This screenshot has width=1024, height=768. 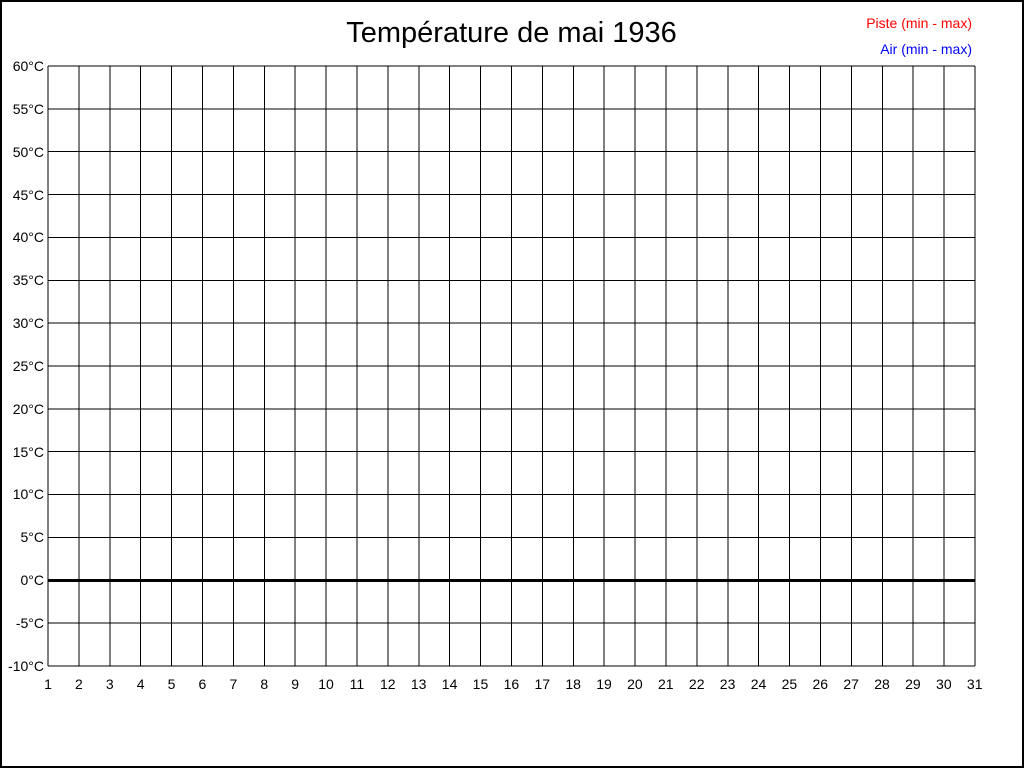 I want to click on y-tick-label: 55°C, so click(x=28, y=108).